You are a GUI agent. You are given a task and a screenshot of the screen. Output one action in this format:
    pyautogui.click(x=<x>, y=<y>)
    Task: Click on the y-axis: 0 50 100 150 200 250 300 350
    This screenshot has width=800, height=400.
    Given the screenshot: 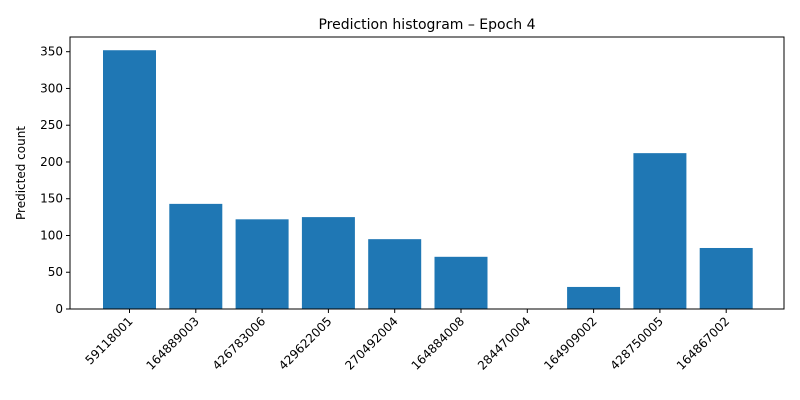 What is the action you would take?
    pyautogui.click(x=55, y=180)
    